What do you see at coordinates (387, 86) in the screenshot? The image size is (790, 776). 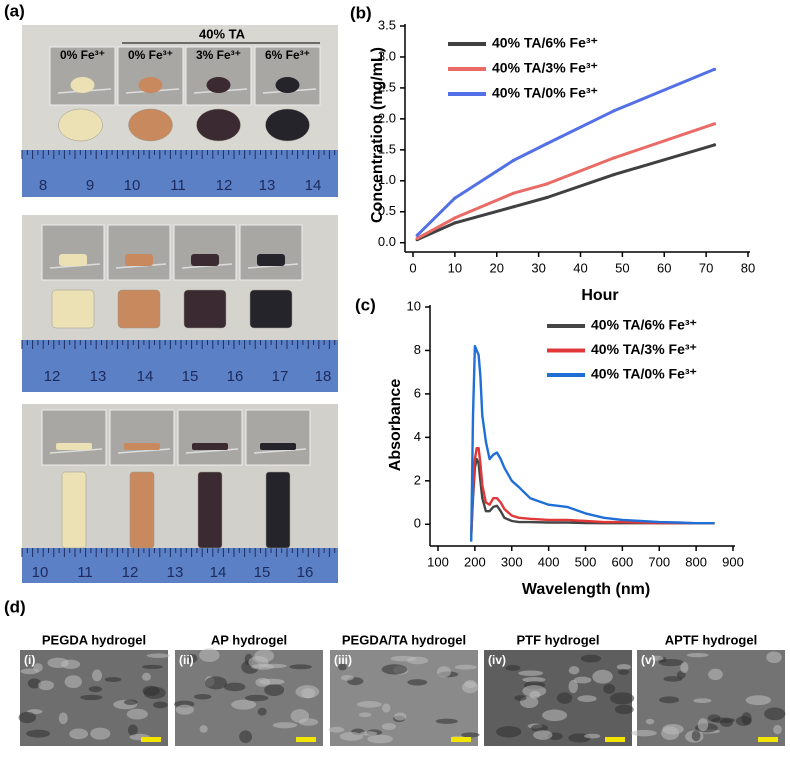 I see `y-tick-label: 2.5` at bounding box center [387, 86].